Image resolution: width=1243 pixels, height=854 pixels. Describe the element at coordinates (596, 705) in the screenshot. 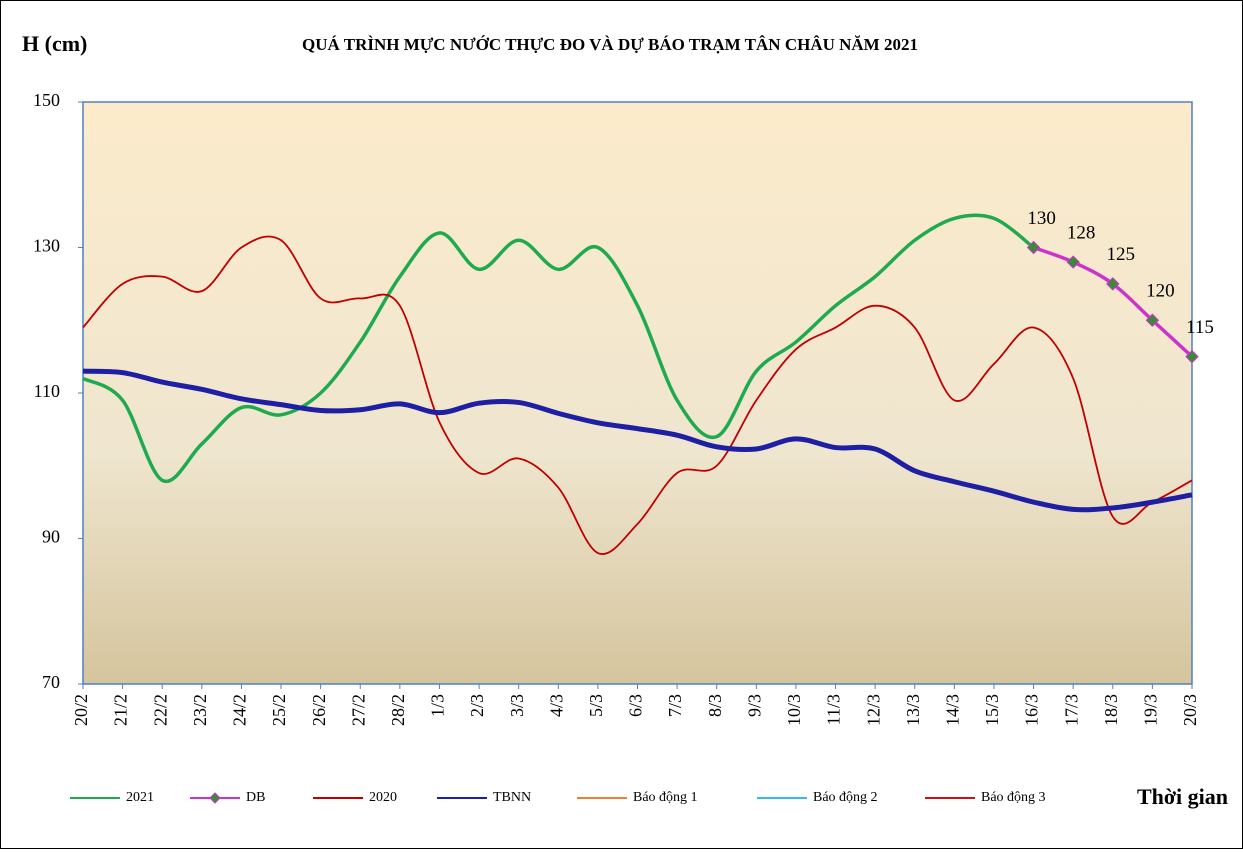

I see `x-tick-label: 5/3` at that location.